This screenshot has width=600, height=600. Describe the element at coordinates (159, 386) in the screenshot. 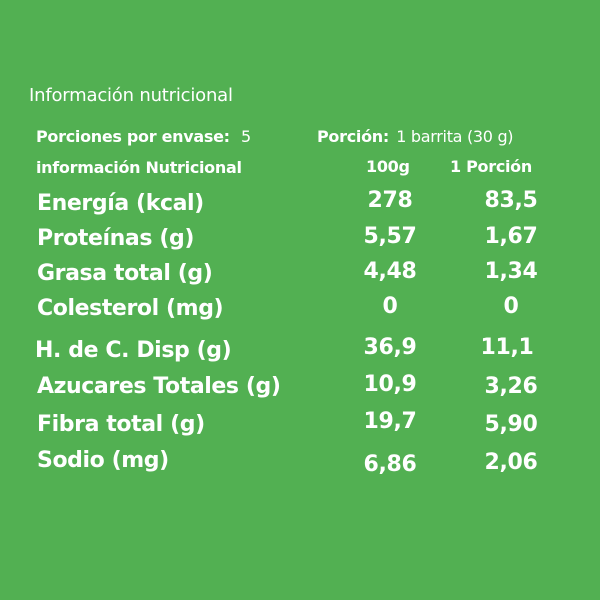

I see `row-label-azucares-totales: Azucares Totales (g)` at that location.